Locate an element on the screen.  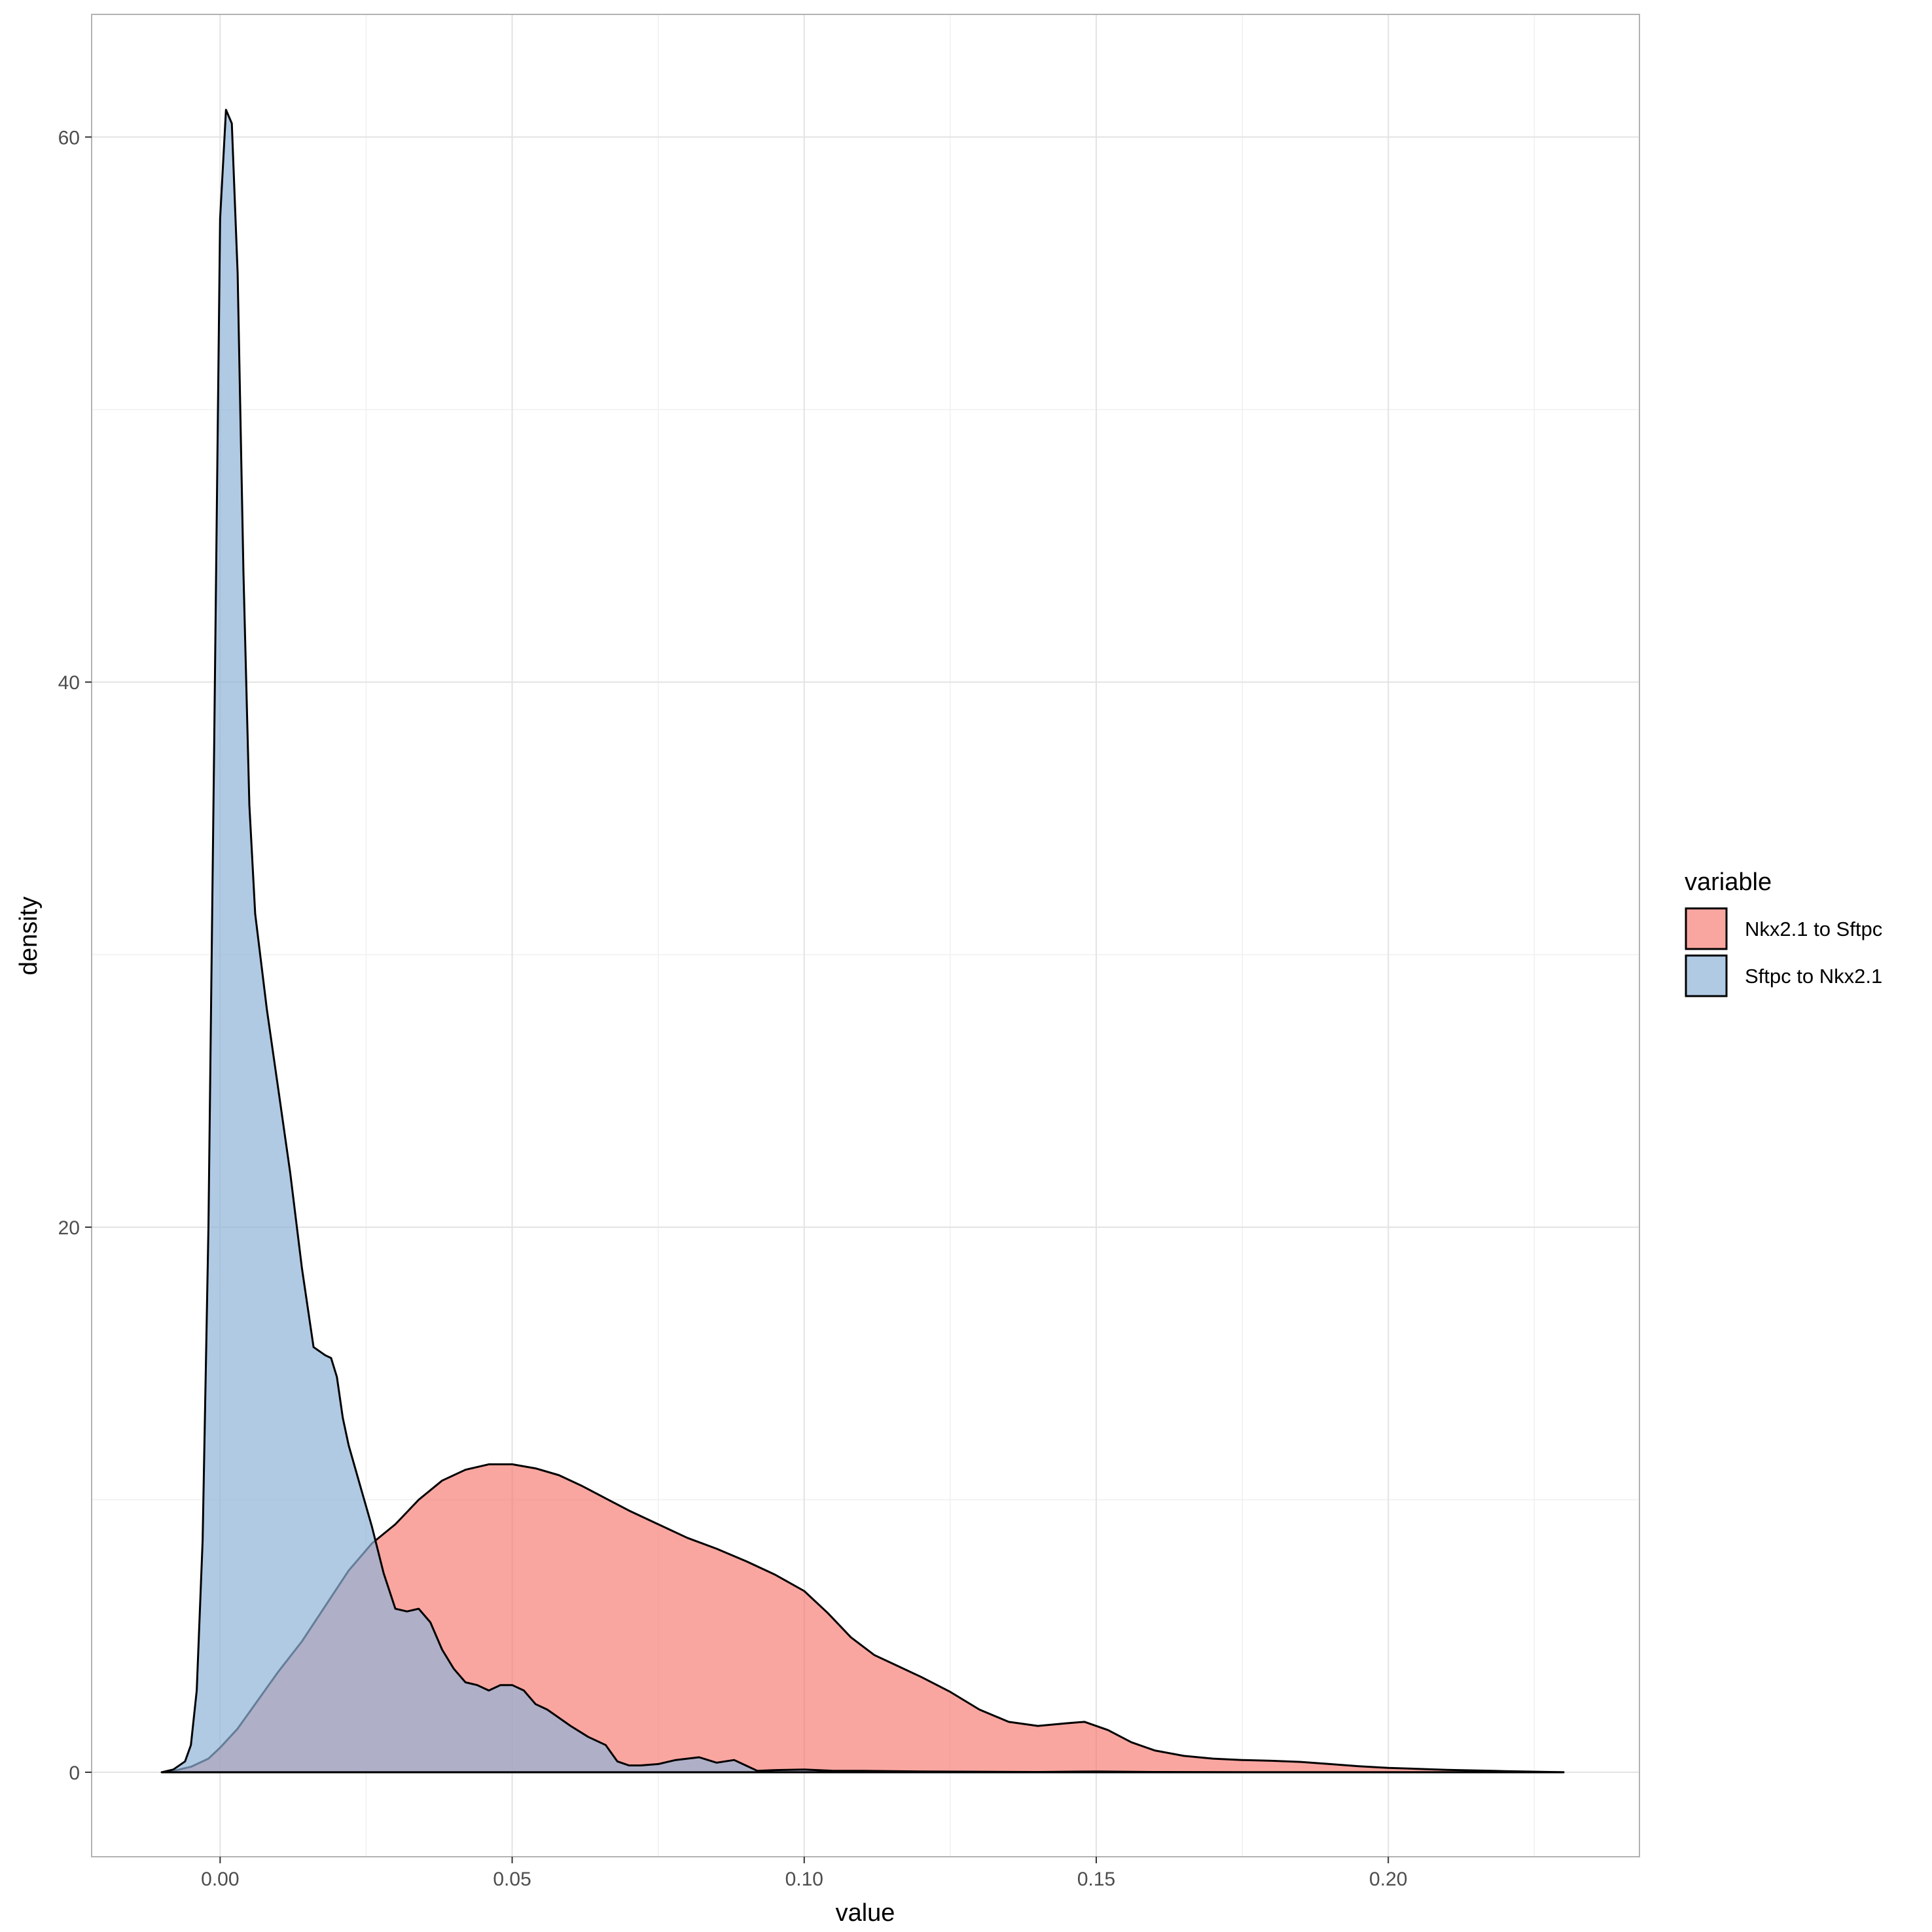
x-tick-label: 0.00 is located at coordinates (220, 1879).